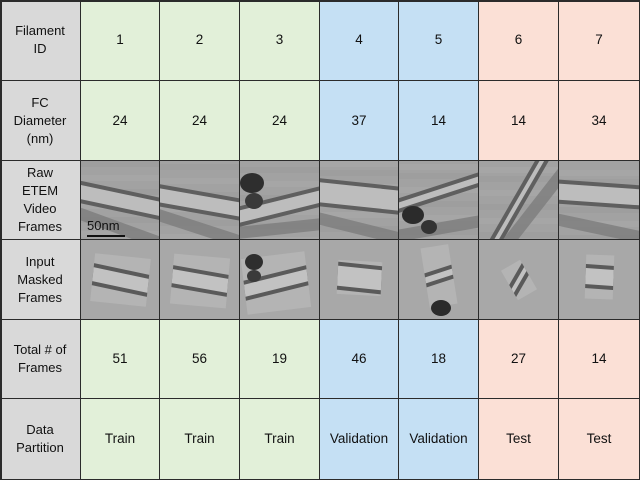 The height and width of the screenshot is (480, 640). I want to click on data-partition-cell-2: Train, so click(200, 439).